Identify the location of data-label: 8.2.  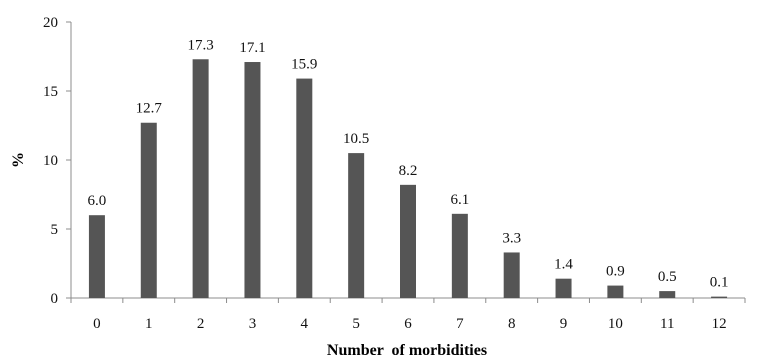
(408, 171).